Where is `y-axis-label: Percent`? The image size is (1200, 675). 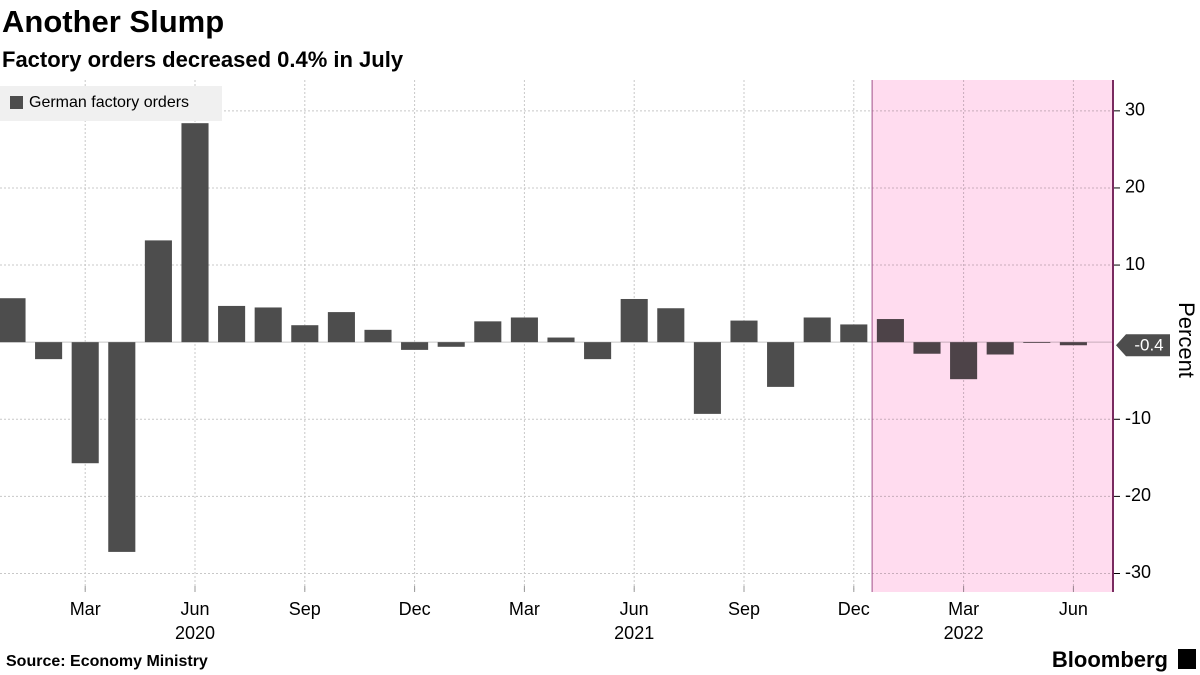
y-axis-label: Percent is located at coordinates (1186, 340).